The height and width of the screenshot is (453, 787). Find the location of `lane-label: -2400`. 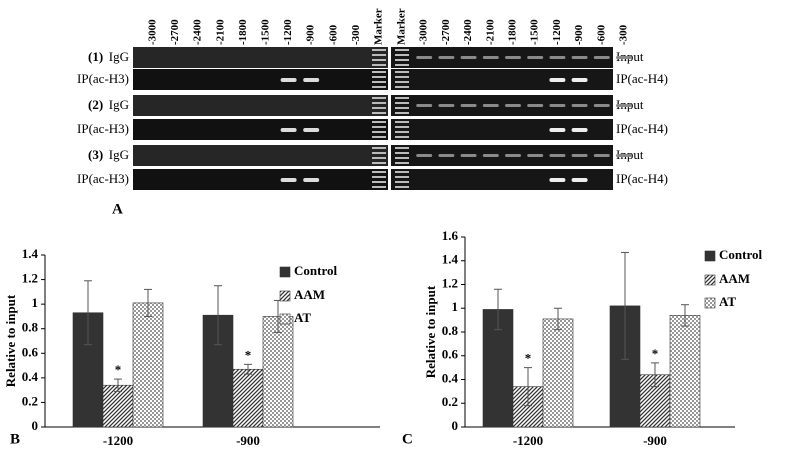

lane-label: -2400 is located at coordinates (198, 32).